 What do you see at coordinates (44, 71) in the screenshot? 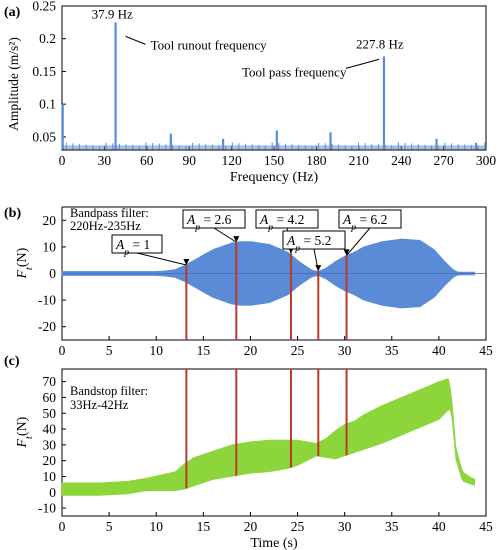
I see `y-tick-label: 0.15` at bounding box center [44, 71].